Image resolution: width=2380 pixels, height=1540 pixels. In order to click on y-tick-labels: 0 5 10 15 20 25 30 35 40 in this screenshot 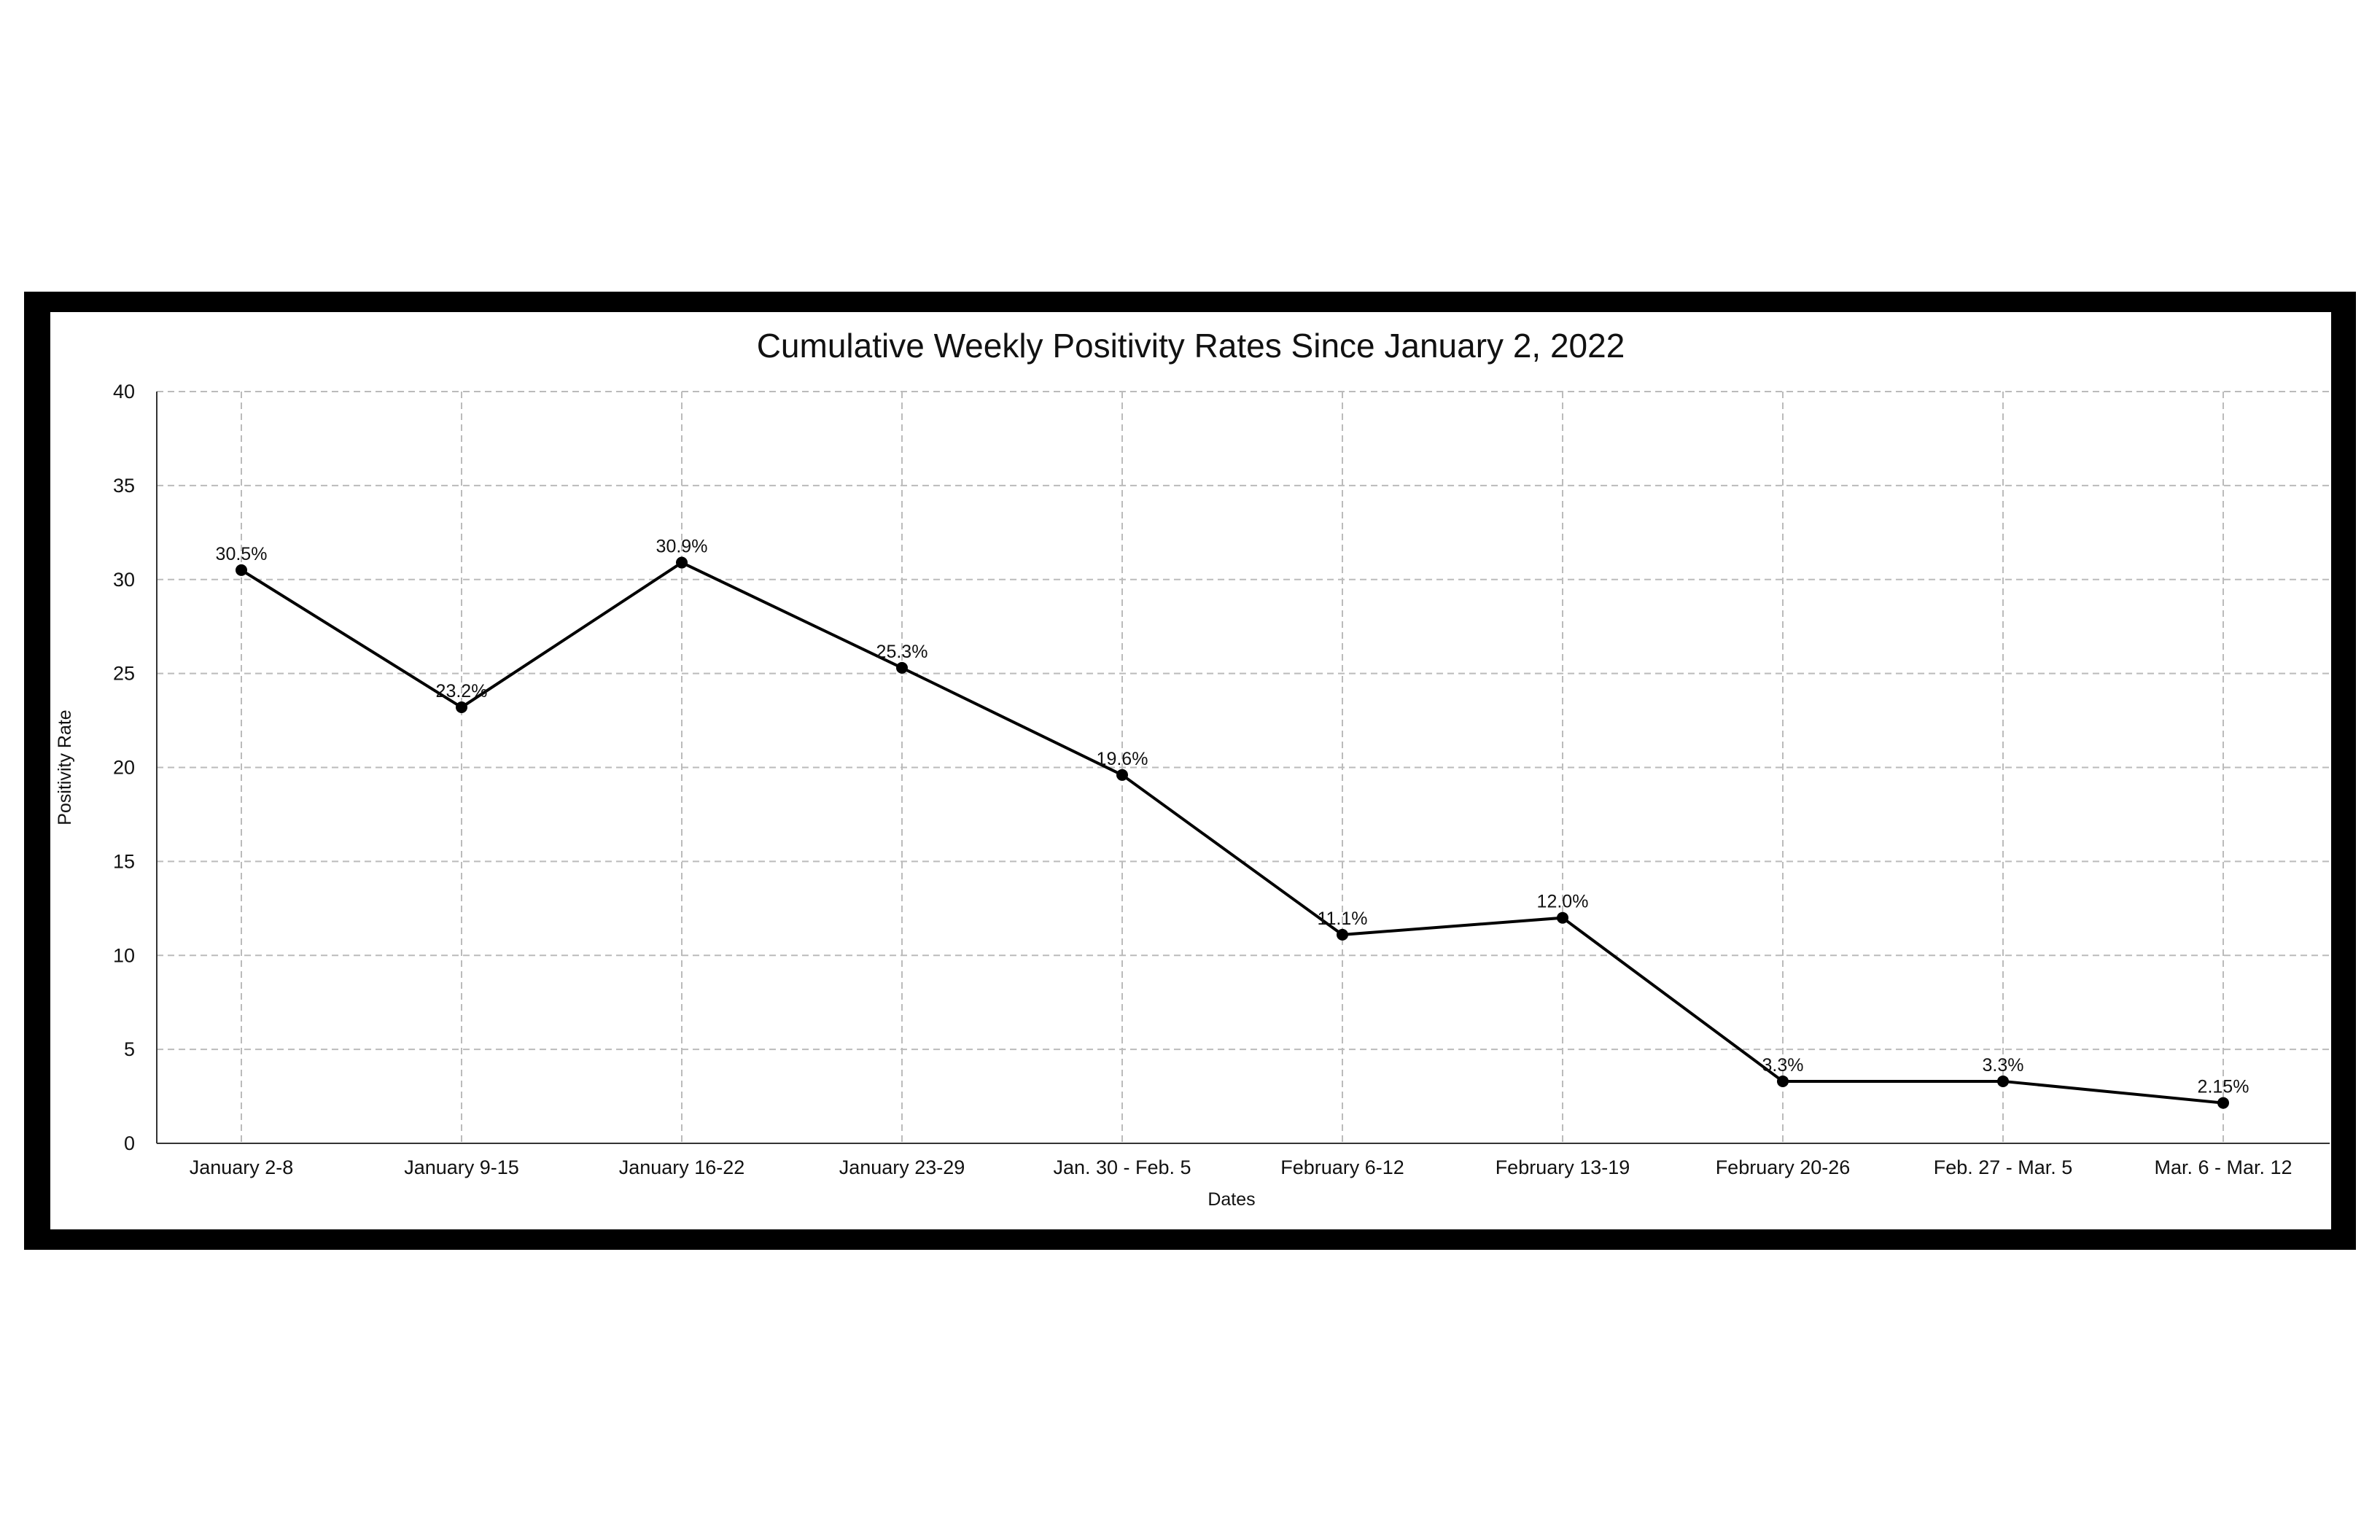, I will do `click(124, 767)`.